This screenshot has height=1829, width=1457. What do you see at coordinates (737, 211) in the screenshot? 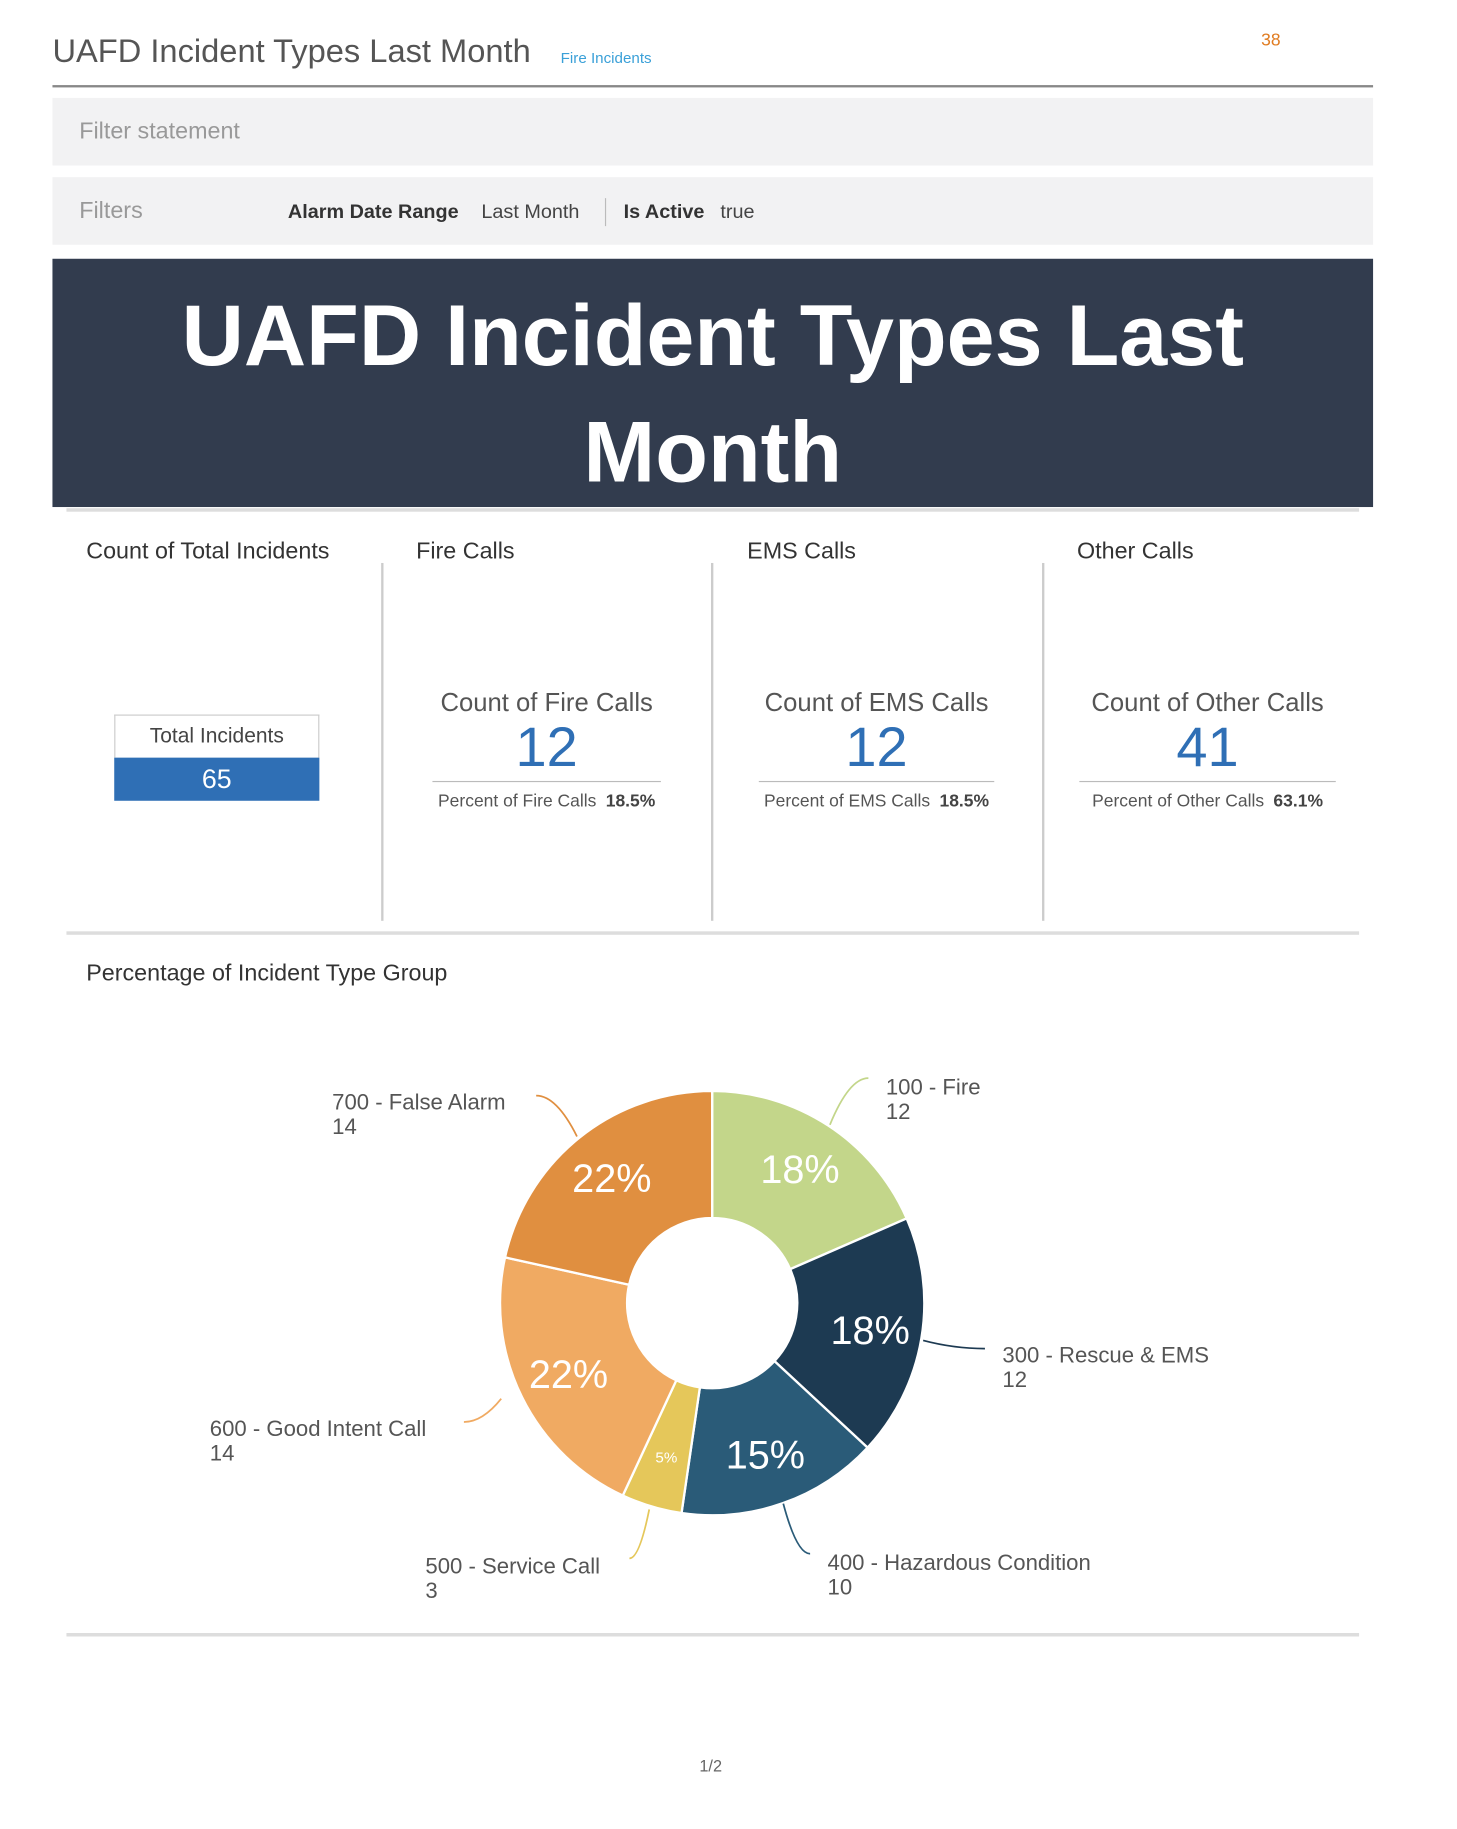
I see `filter-value: true` at bounding box center [737, 211].